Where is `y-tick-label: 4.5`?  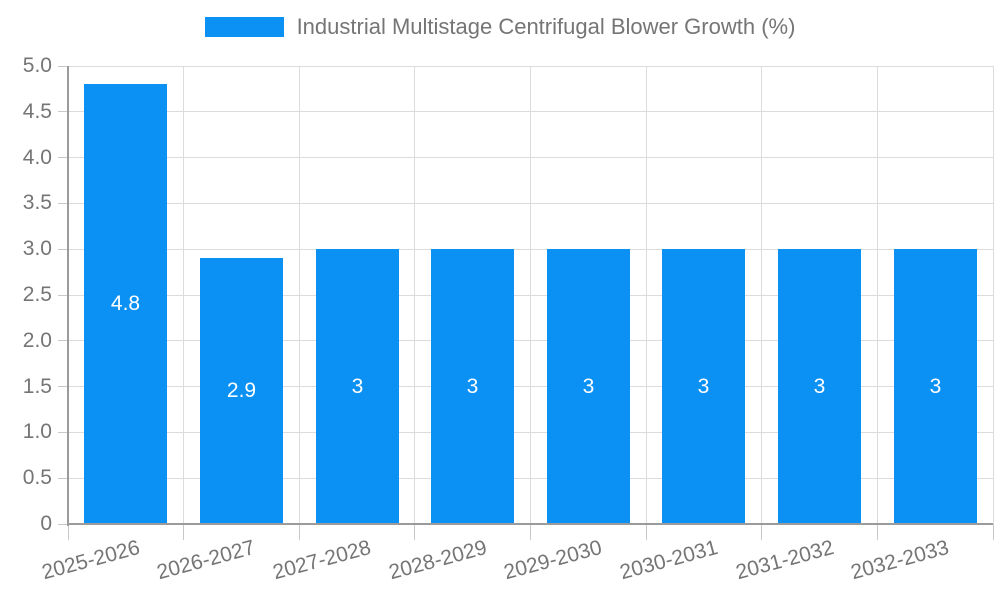
y-tick-label: 4.5 is located at coordinates (37, 111).